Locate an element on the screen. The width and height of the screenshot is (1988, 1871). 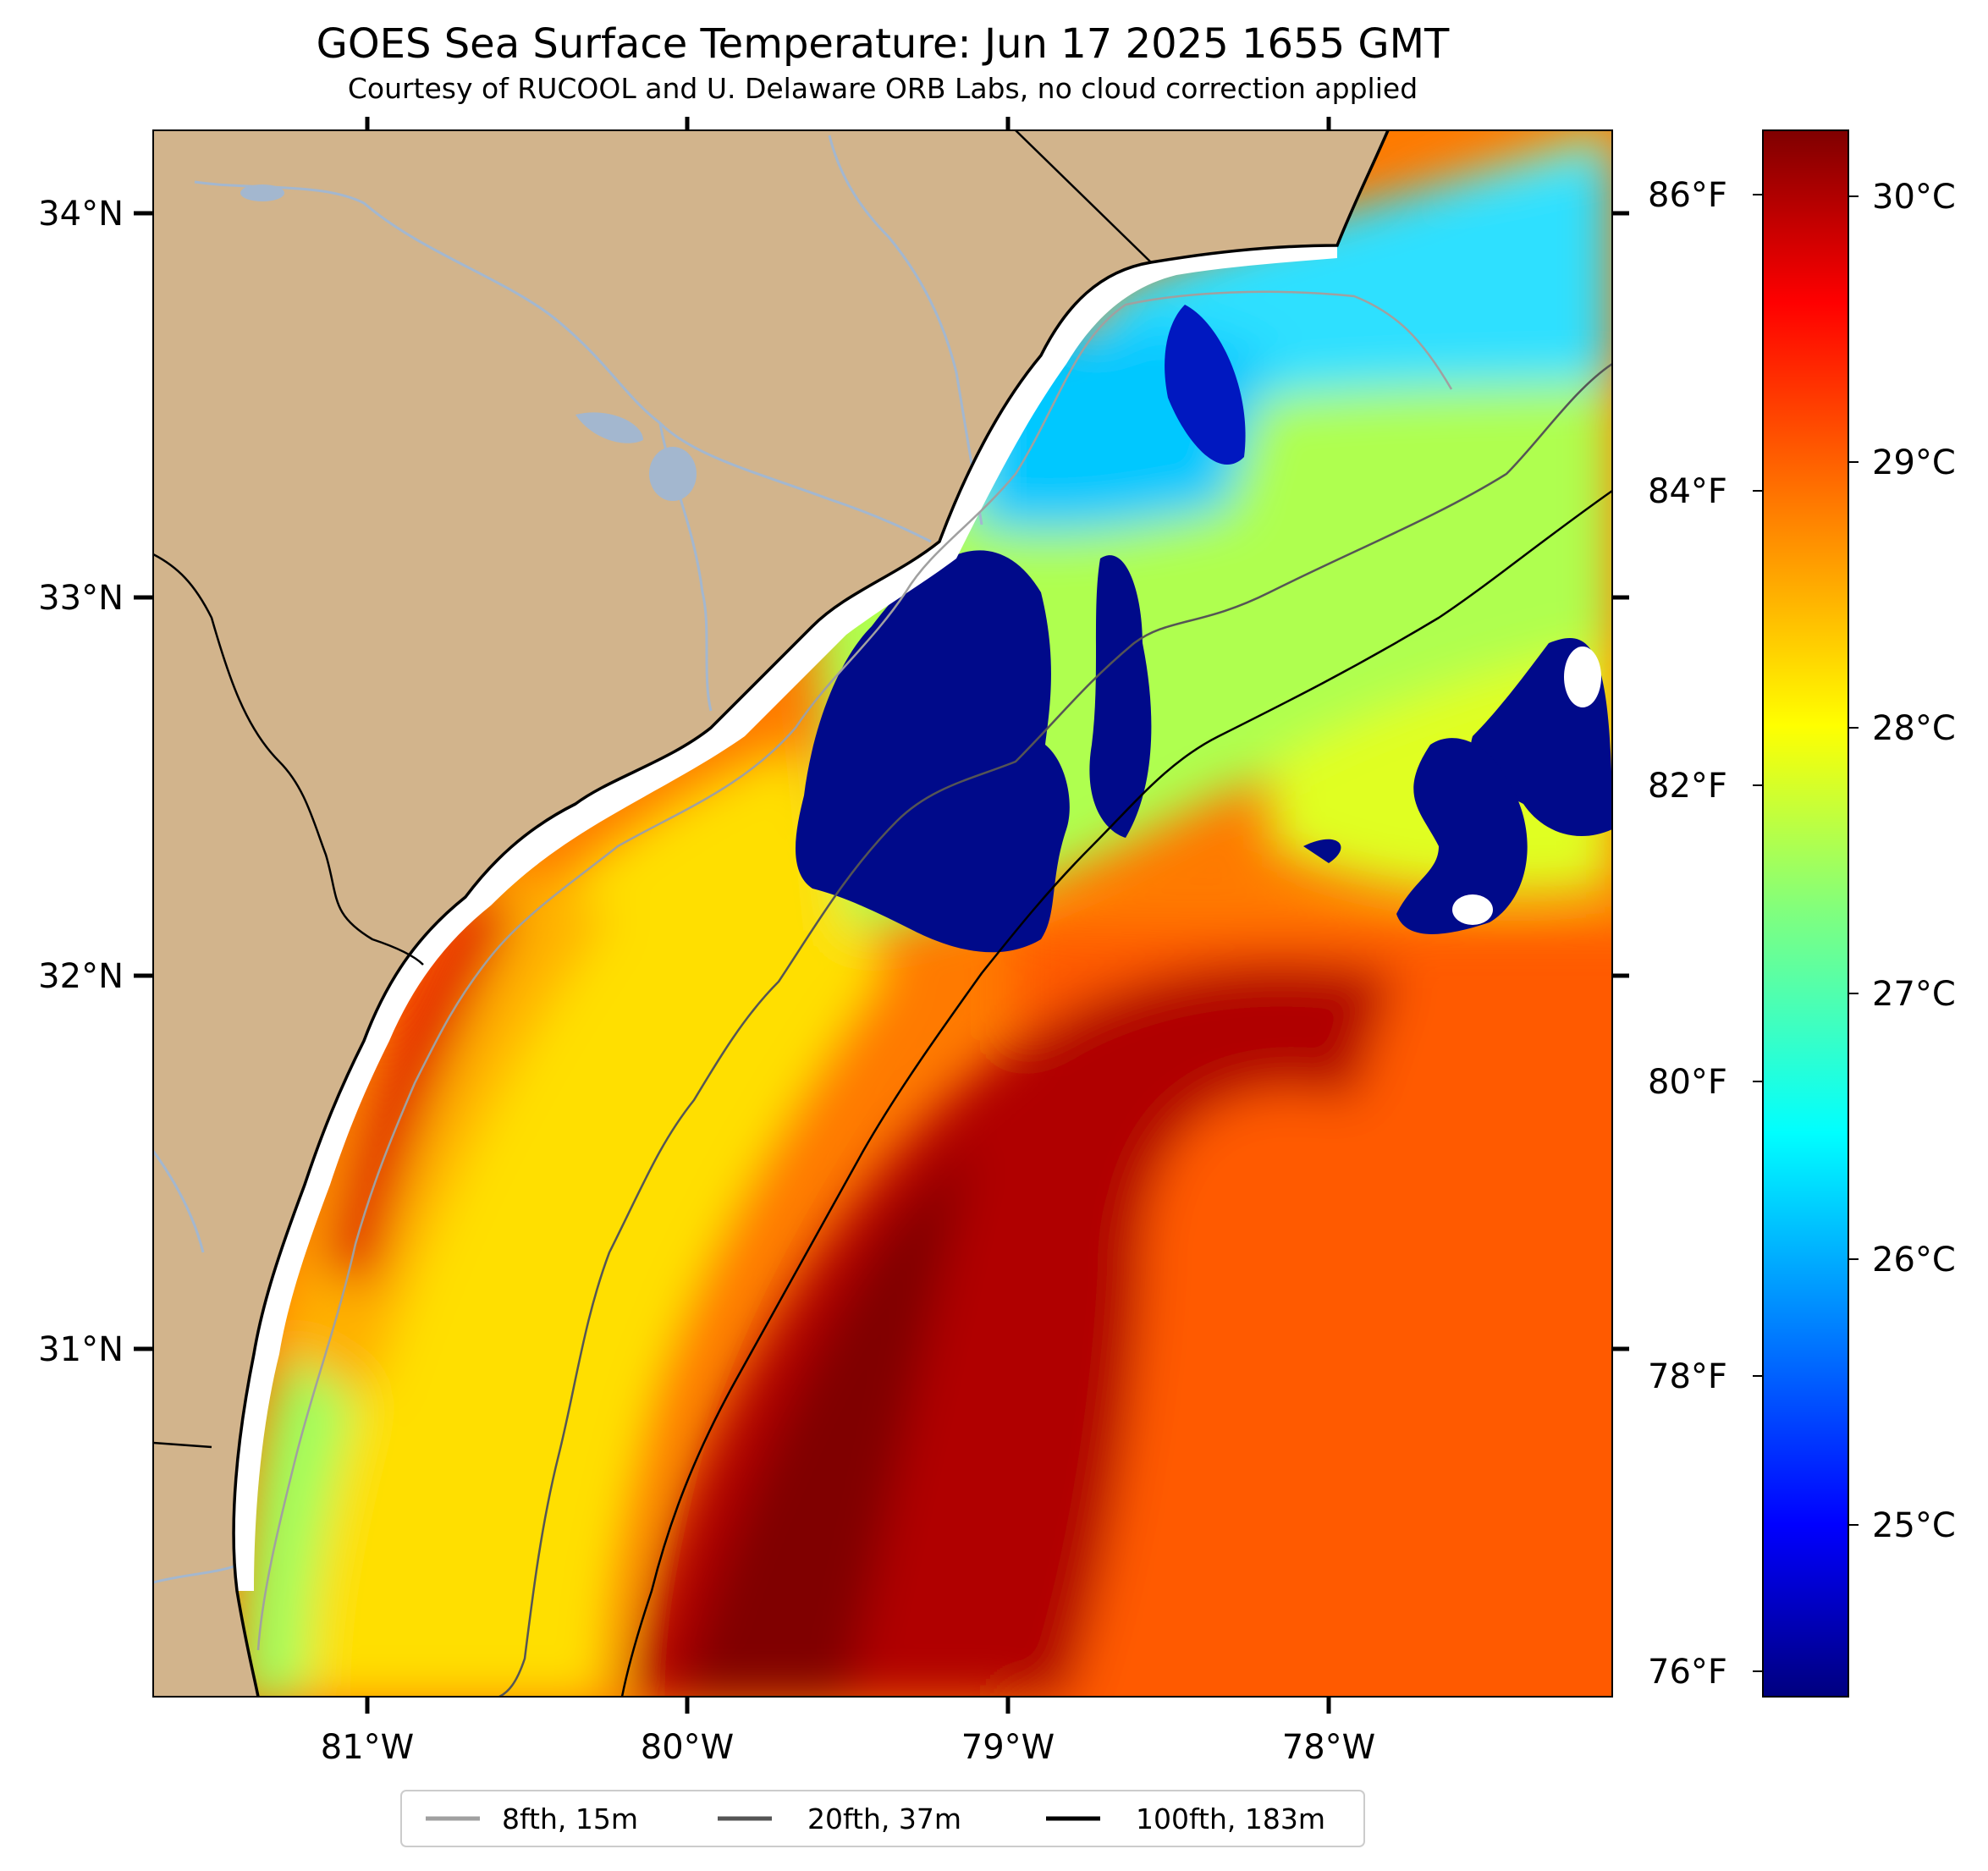
legend-box is located at coordinates (882, 1819).